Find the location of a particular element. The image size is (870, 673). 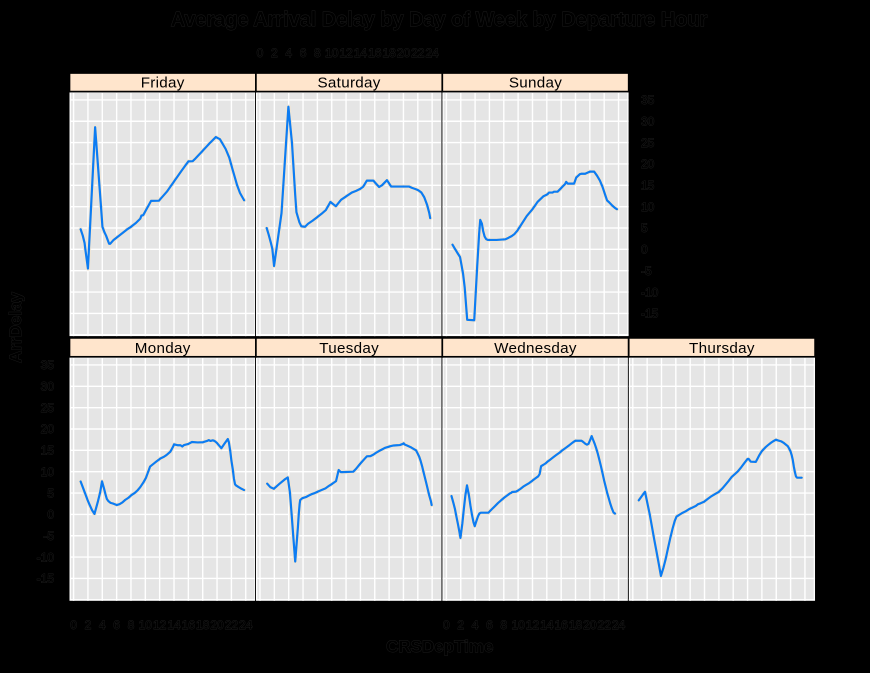

svg-text: ArrDelay is located at coordinates (15, 327).